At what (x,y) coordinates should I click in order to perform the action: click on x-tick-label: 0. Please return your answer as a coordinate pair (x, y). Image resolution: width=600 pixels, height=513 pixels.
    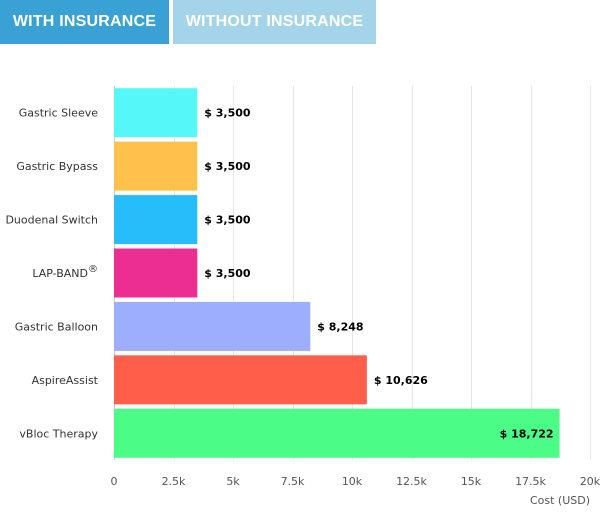
    Looking at the image, I should click on (114, 481).